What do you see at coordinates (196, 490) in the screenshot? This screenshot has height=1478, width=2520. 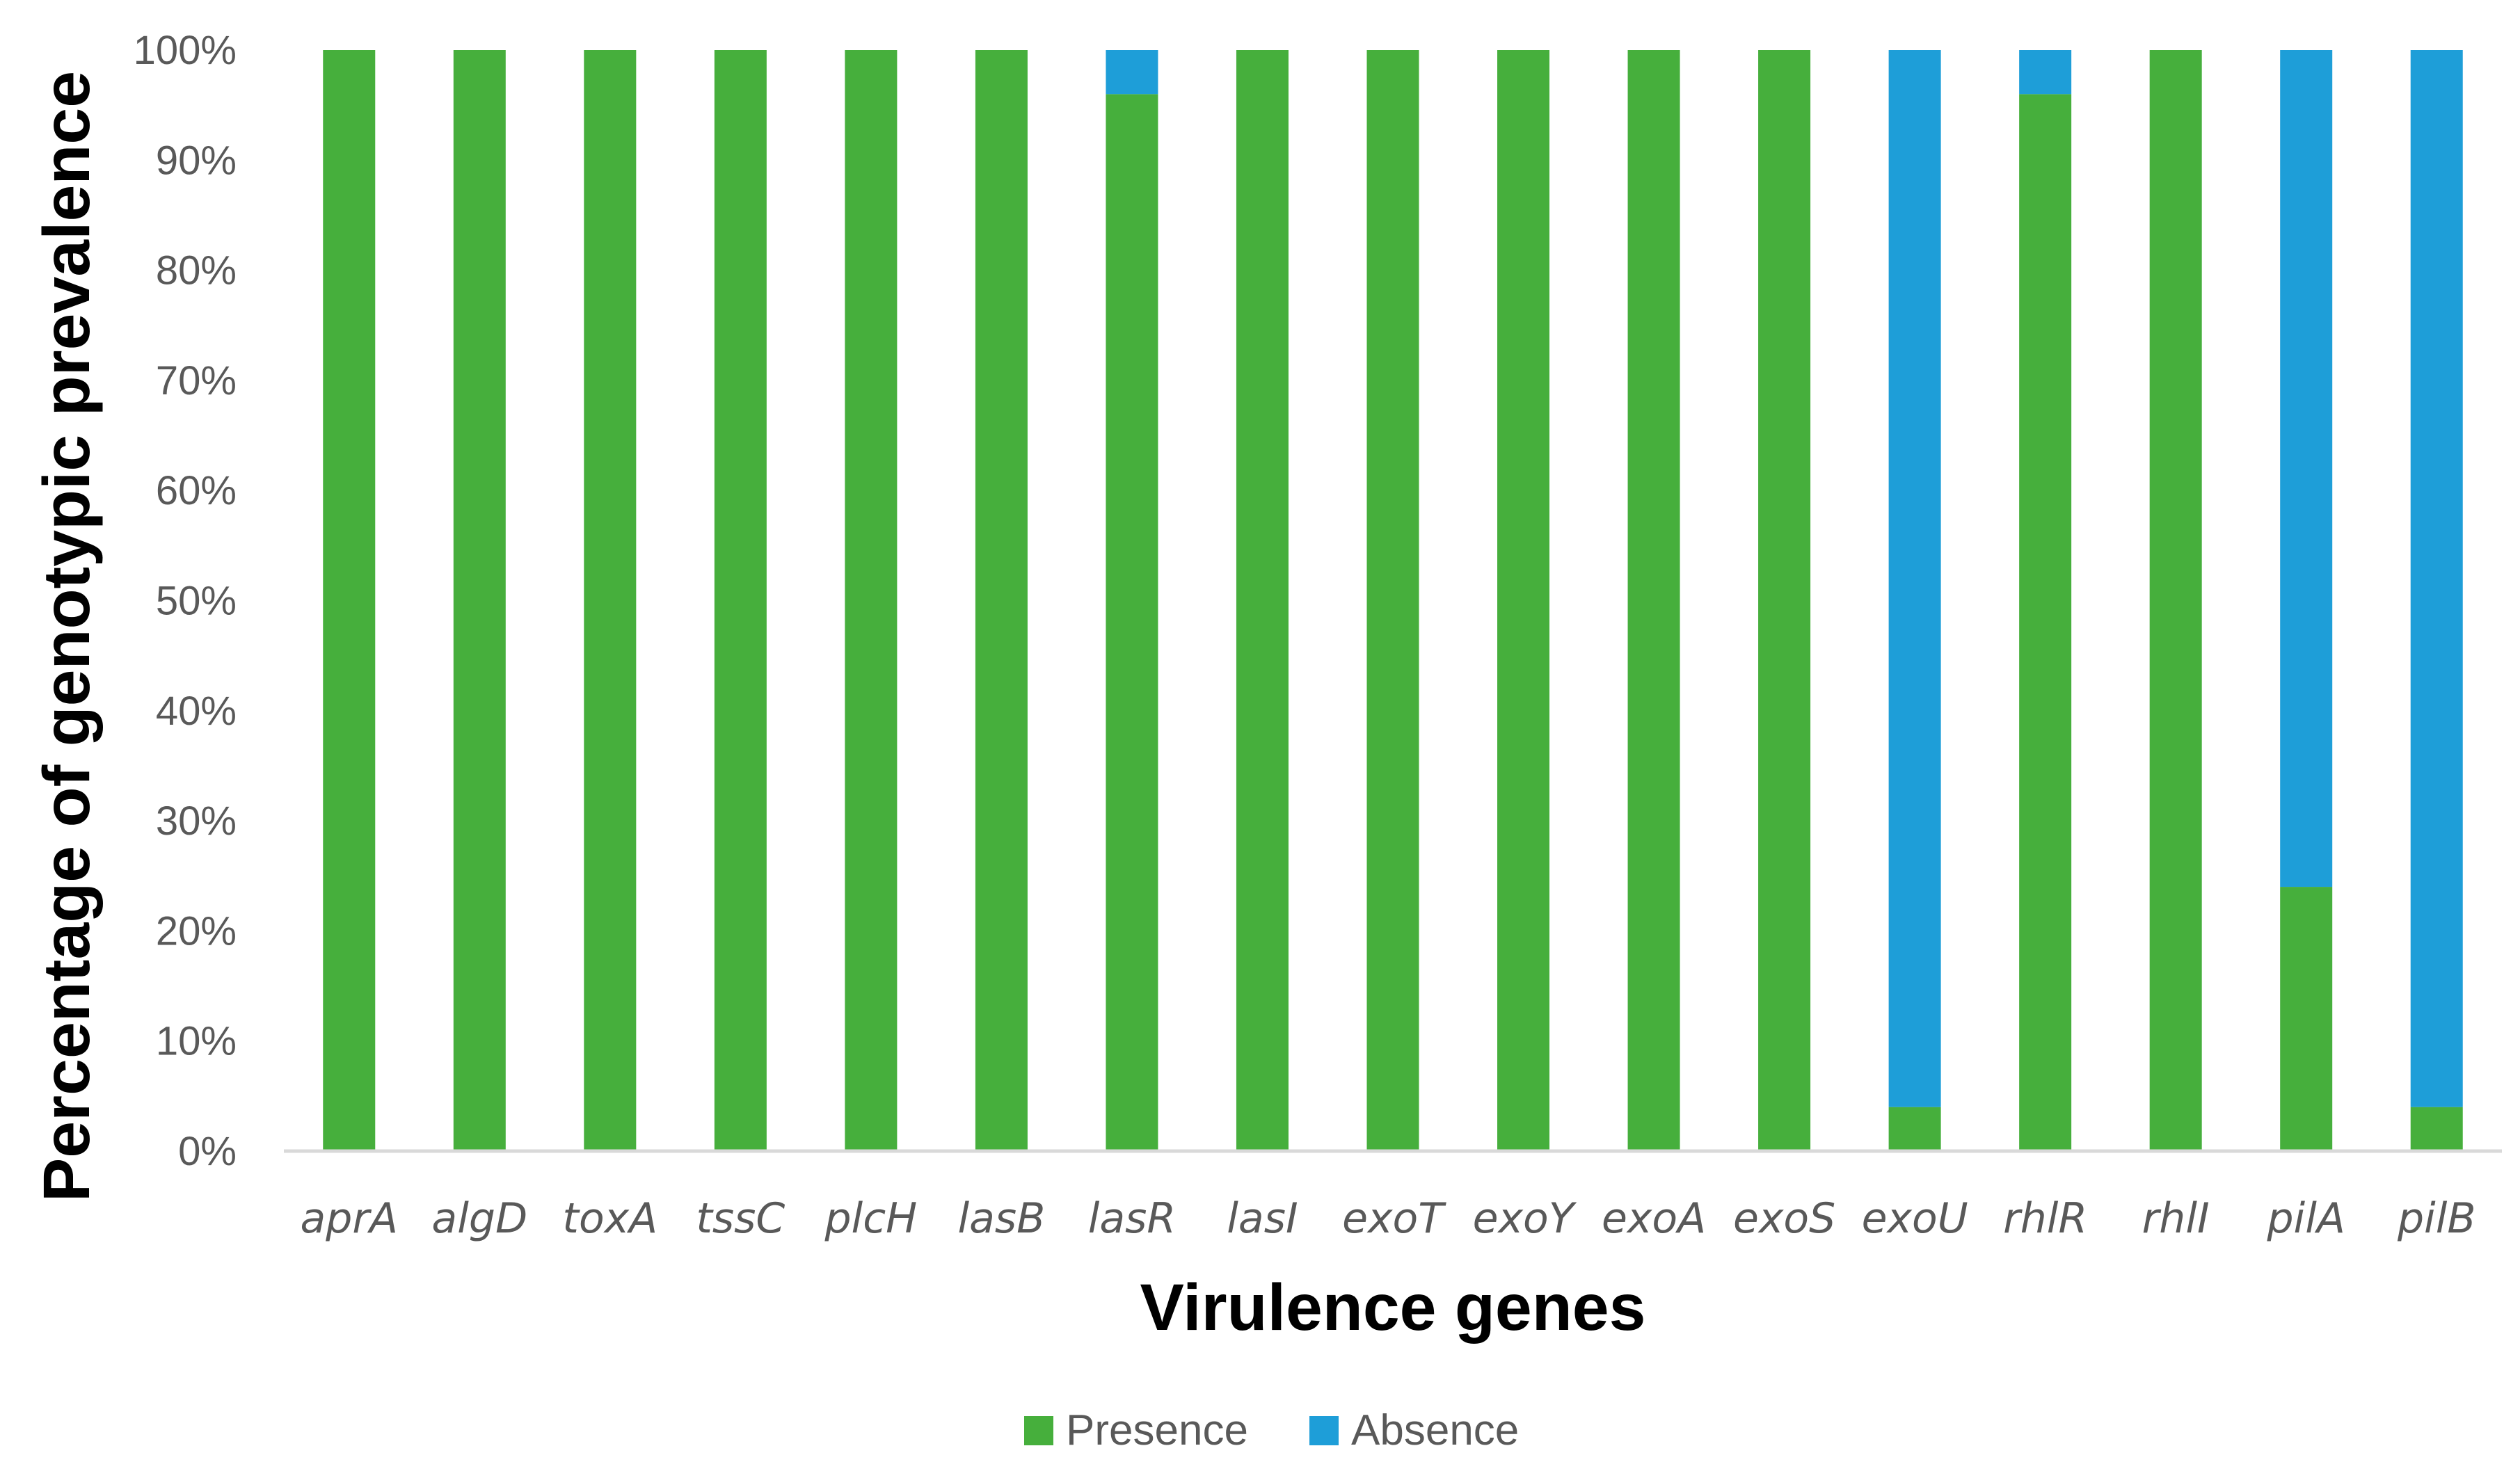 I see `y-tick-label: 60%` at bounding box center [196, 490].